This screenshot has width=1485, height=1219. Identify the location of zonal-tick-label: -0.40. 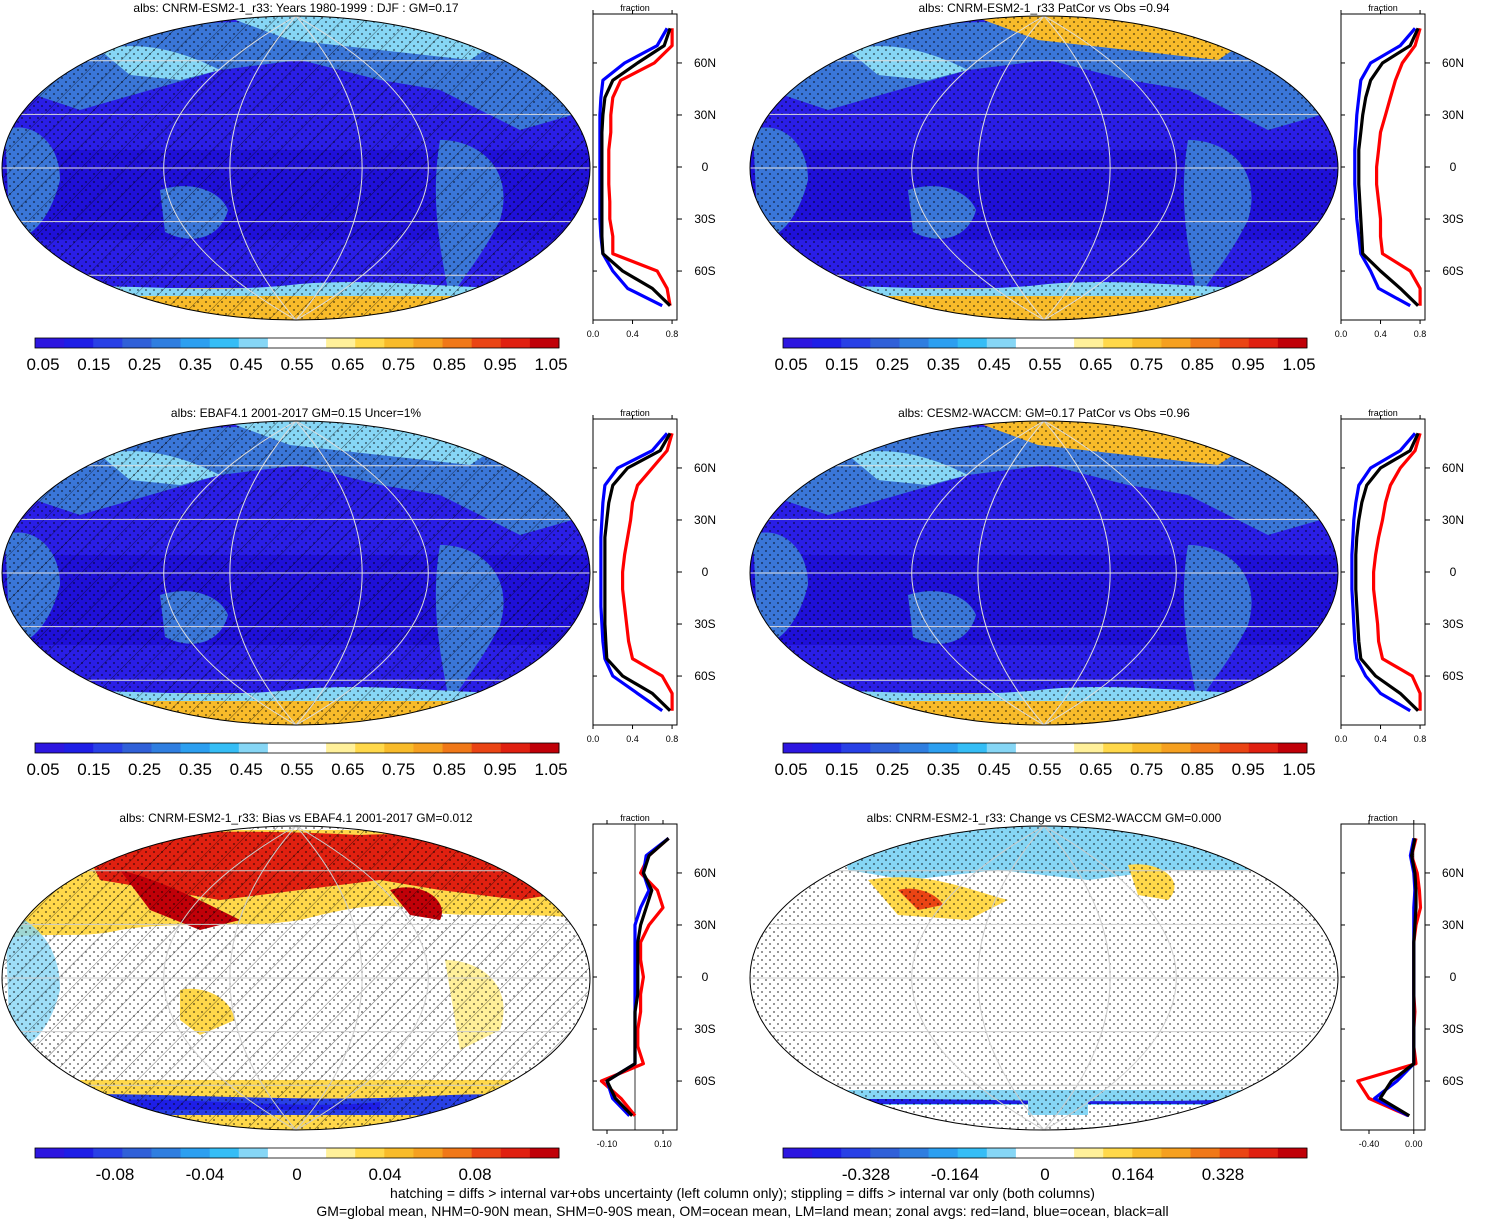
(1369, 1144).